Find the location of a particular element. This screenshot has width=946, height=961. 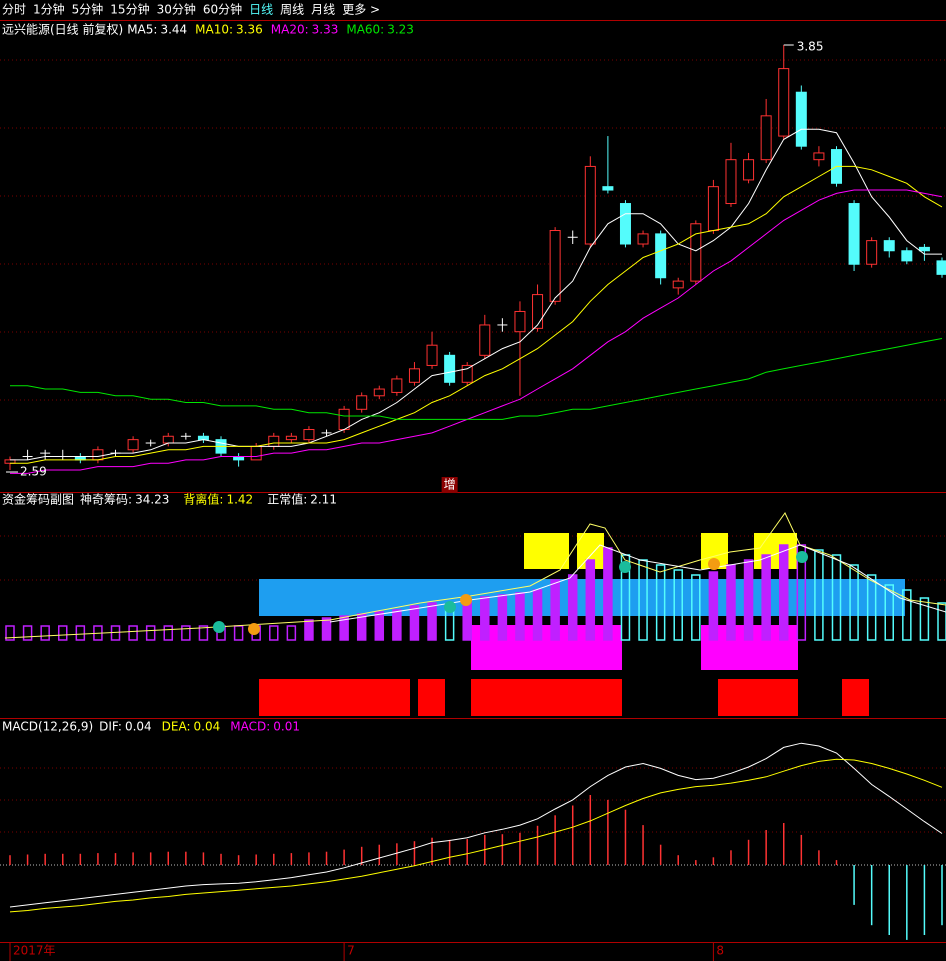

toolbar-tab: 5分钟 is located at coordinates (88, 9).